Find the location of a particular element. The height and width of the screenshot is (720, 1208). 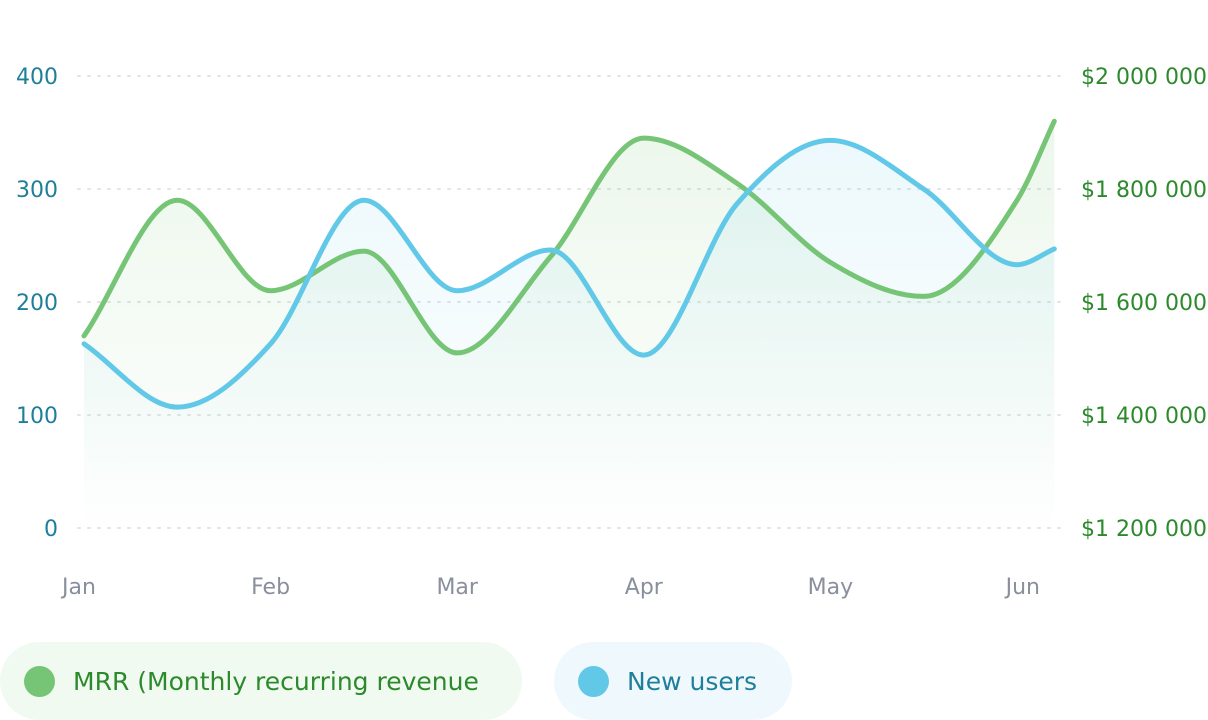

legend-item-mrr: MRR (Monthly recurring revenue is located at coordinates (261, 681).